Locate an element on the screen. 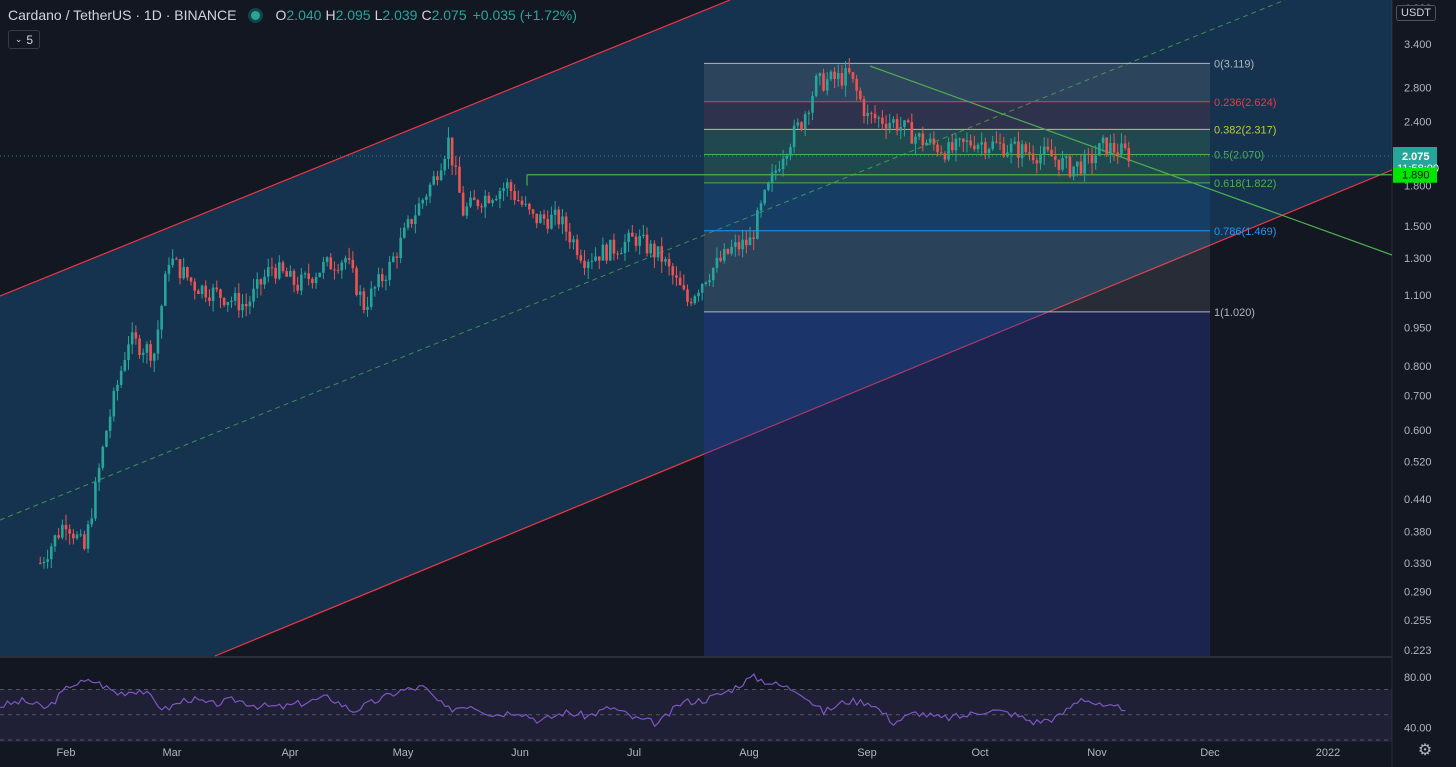  price-tick-label: 0.330 is located at coordinates (1418, 564).